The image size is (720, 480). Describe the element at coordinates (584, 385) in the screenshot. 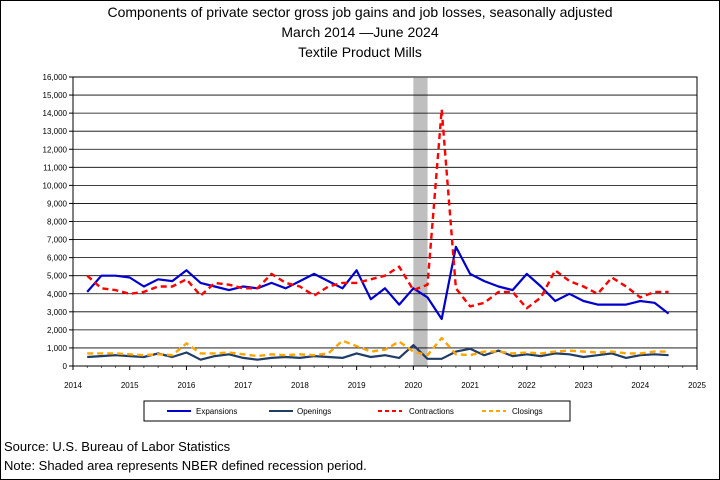

I see `x-tick-label: 2023` at that location.